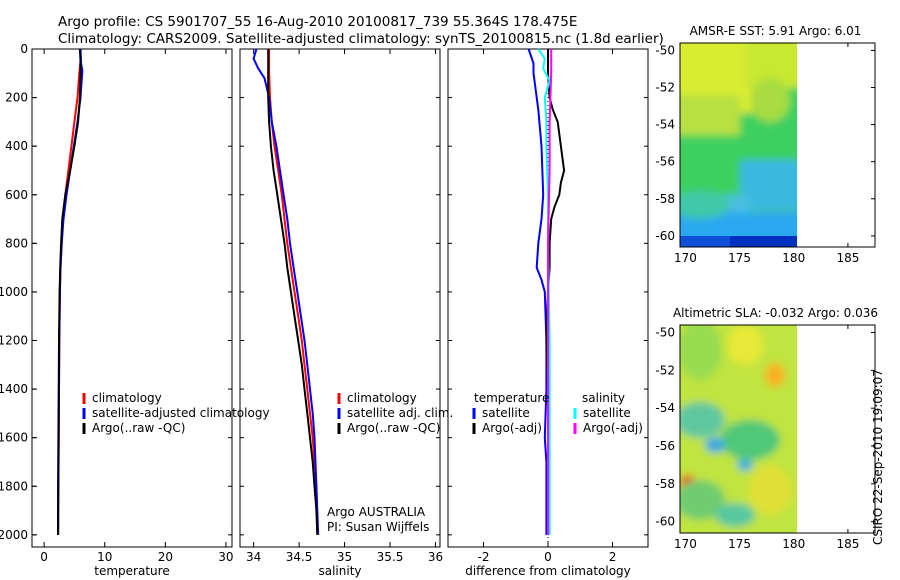  I want to click on side-note: CSIRO 22-Sep-2010 19:09:07, so click(878, 457).